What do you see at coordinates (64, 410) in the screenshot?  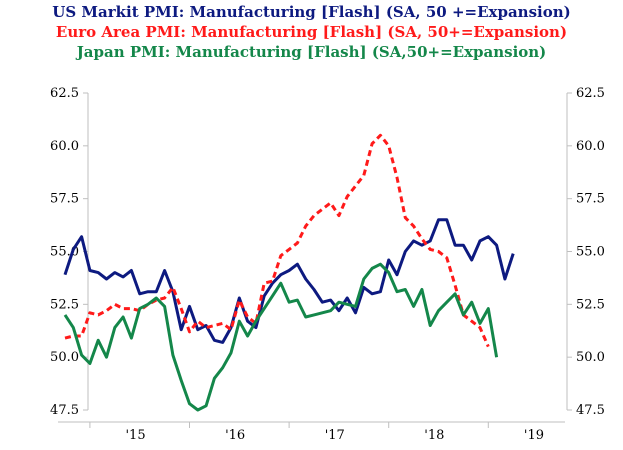 I see `y-tick-label-left: 47.5` at bounding box center [64, 410].